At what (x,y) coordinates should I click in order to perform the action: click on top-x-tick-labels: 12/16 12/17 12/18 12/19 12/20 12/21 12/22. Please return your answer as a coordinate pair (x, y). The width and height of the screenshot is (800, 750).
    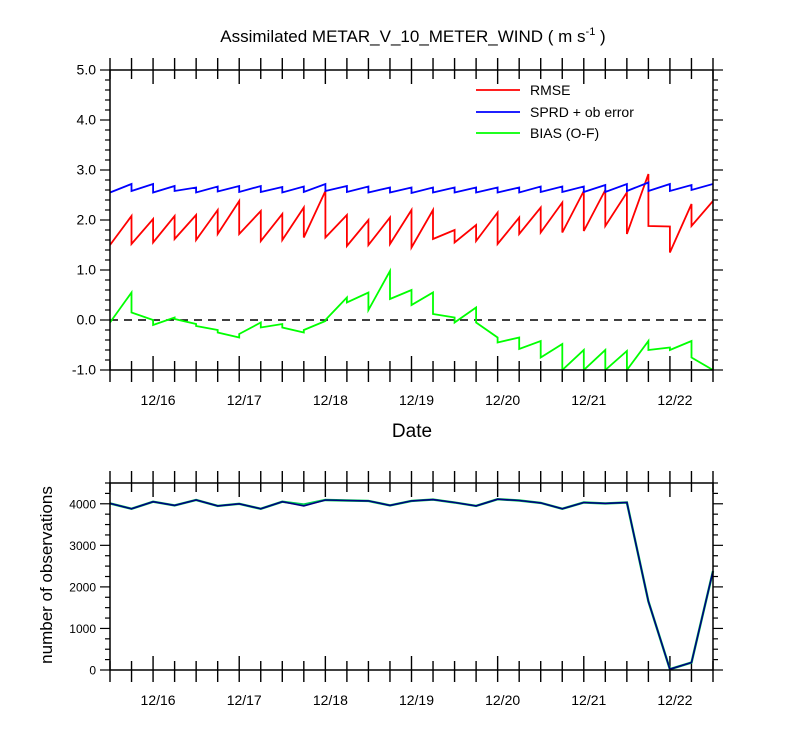
    Looking at the image, I should click on (417, 400).